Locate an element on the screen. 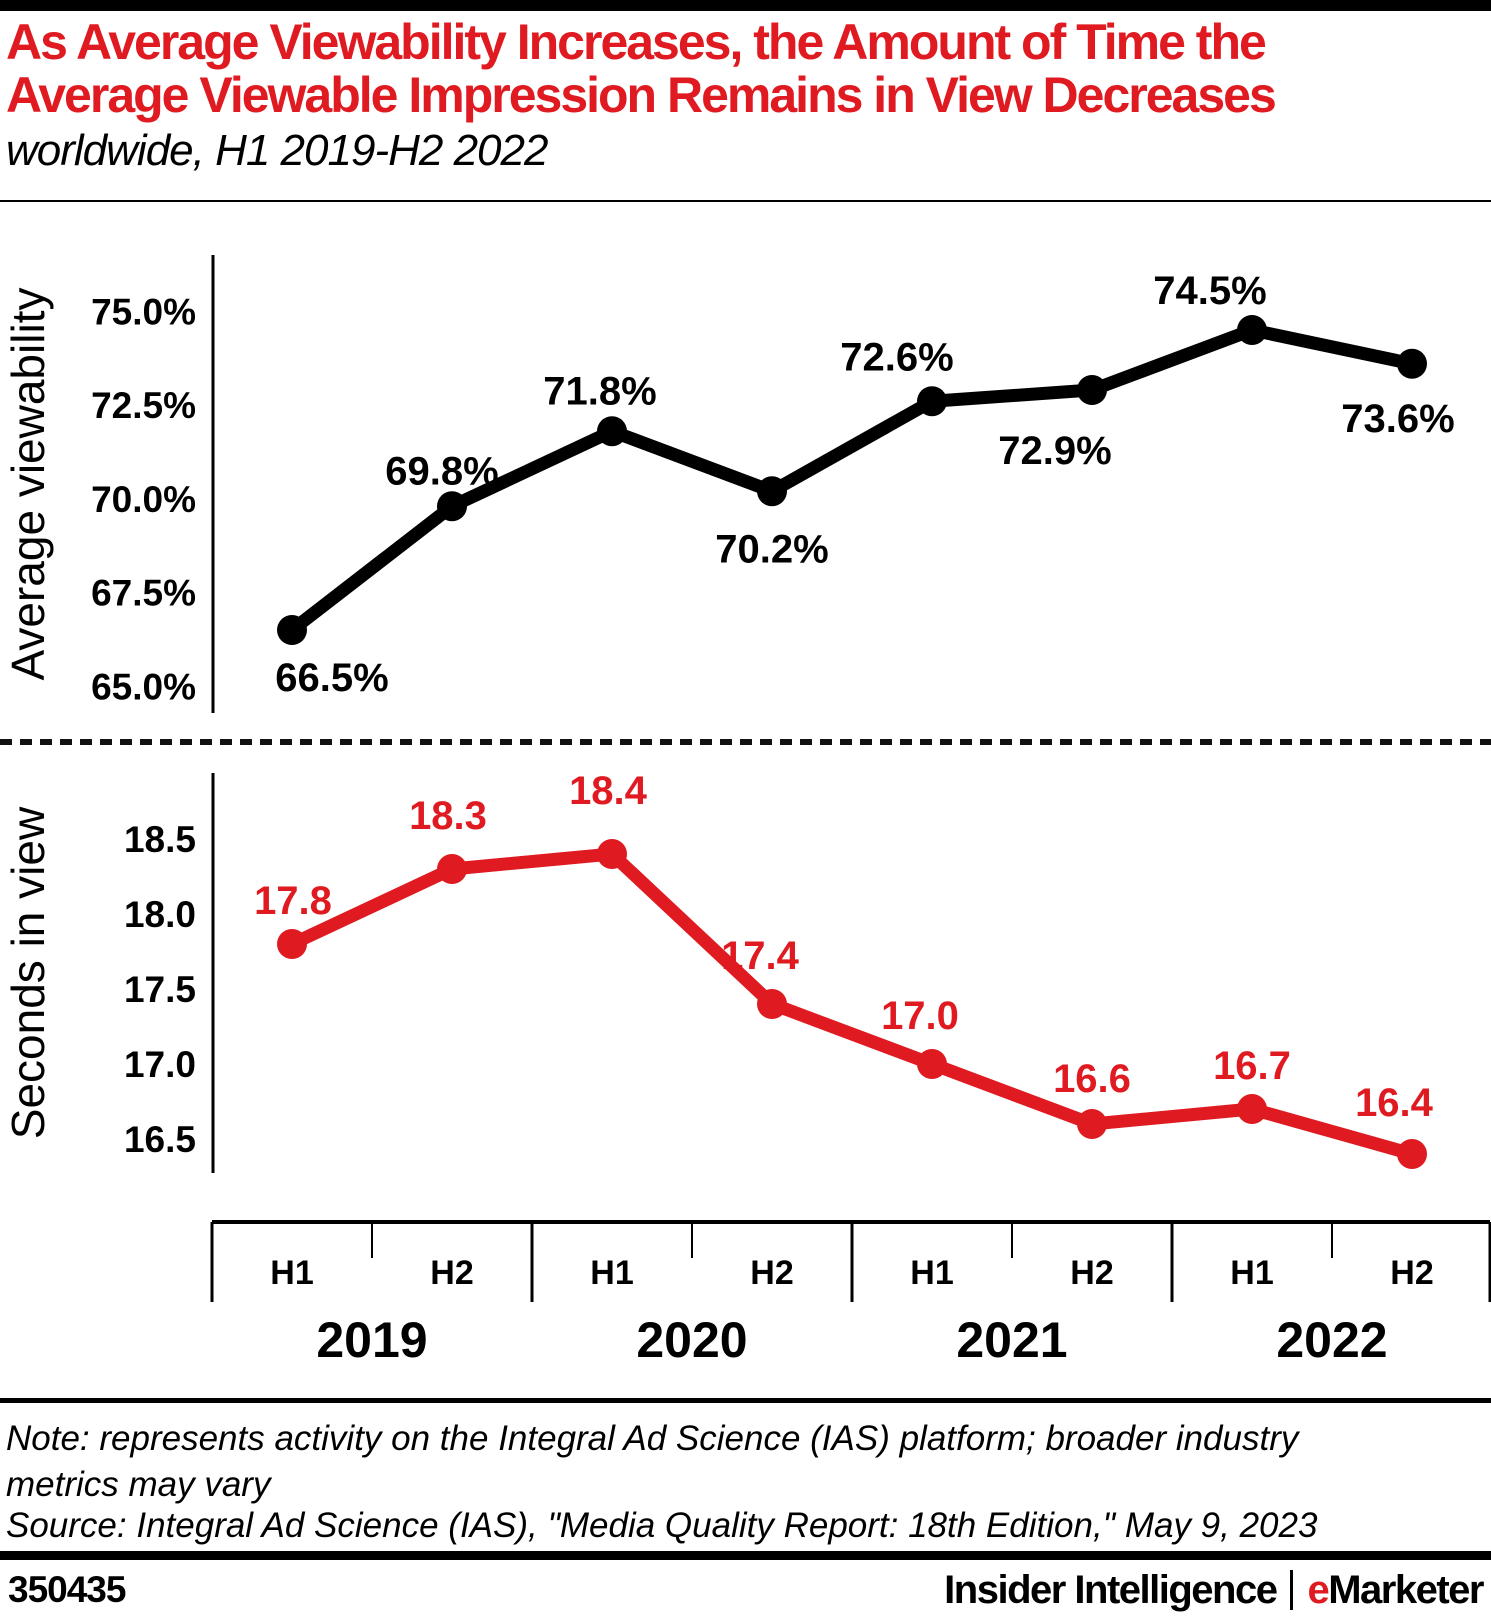  year-label: 2019 is located at coordinates (371, 1340).